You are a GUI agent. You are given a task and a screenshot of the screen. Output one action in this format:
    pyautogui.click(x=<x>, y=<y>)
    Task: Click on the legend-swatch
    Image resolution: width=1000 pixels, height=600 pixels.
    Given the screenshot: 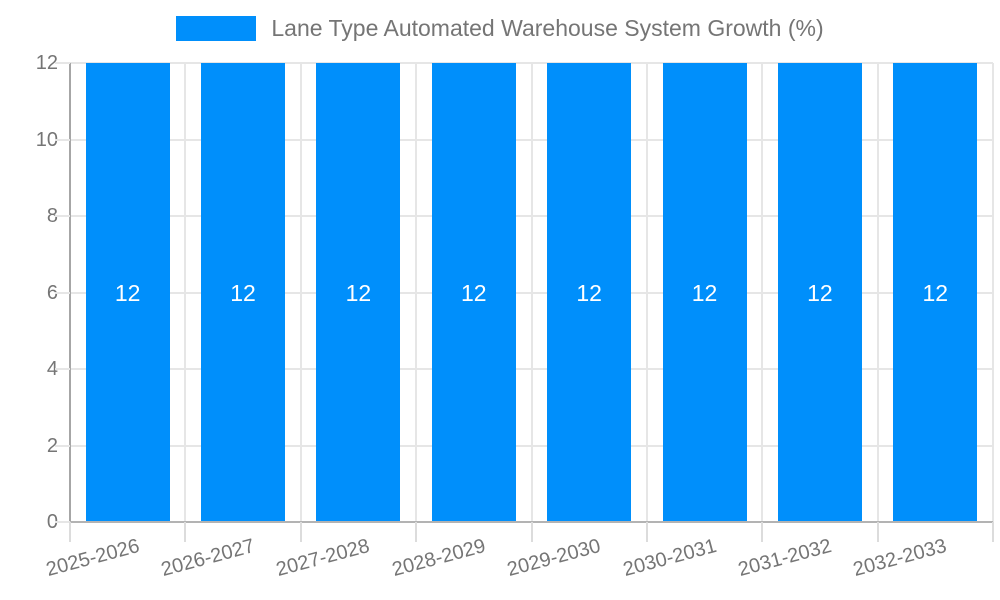 What is the action you would take?
    pyautogui.click(x=216, y=28)
    